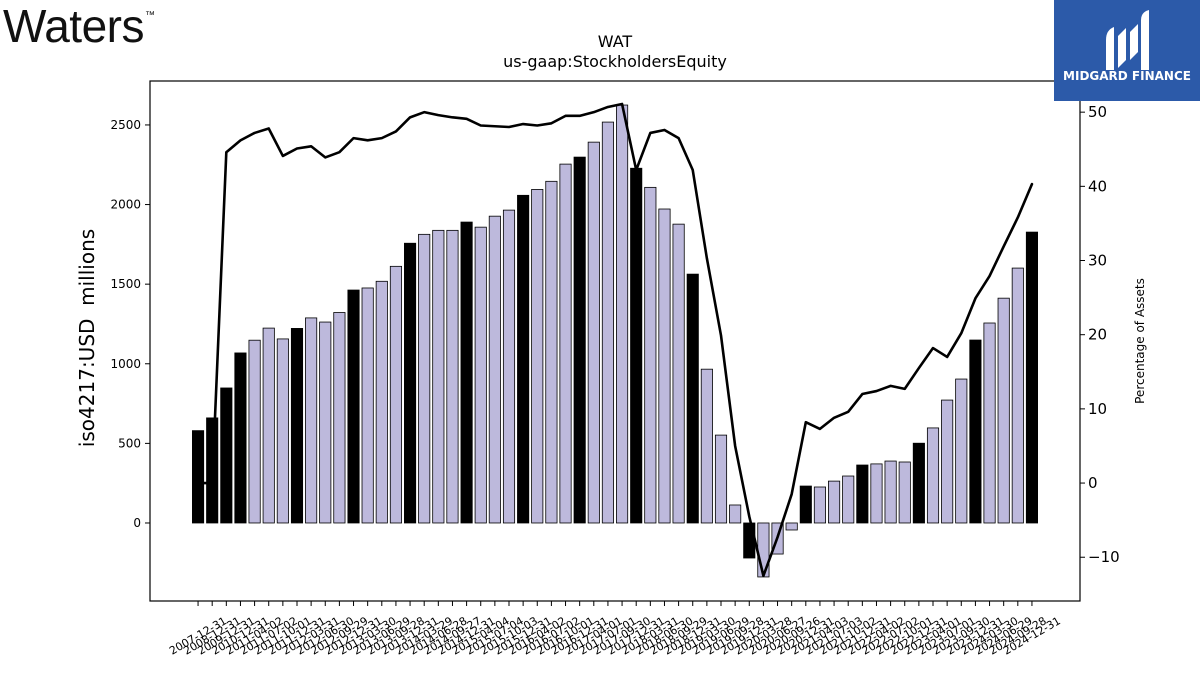 This screenshot has height=675, width=1200. I want to click on y-tick-label: 0, so click(137, 523).